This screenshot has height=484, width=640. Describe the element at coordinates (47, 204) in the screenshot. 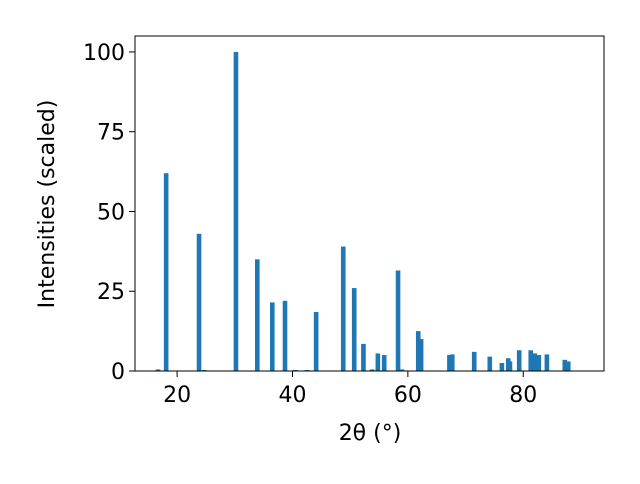

I see `y-axis-label: Intensities (scaled)` at that location.